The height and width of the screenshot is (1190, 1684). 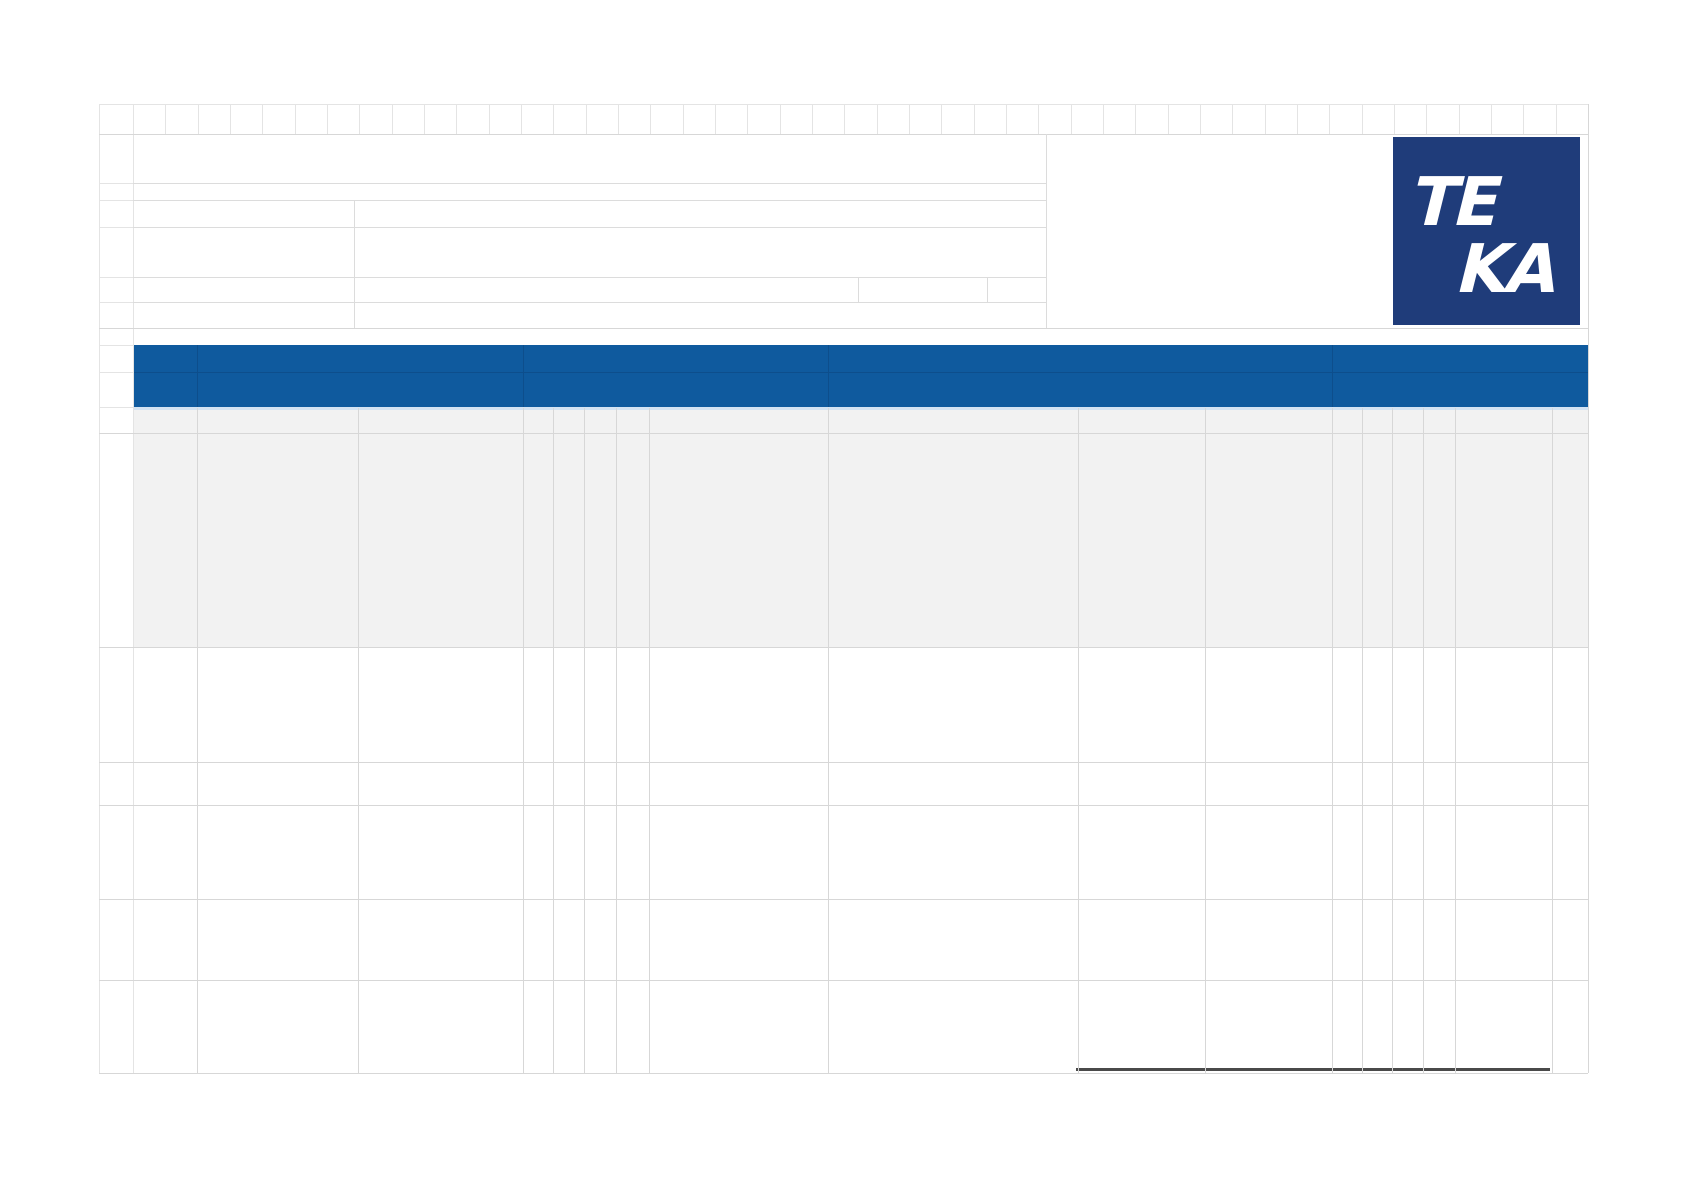 I want to click on teka-logo: TE KA, so click(x=1486, y=231).